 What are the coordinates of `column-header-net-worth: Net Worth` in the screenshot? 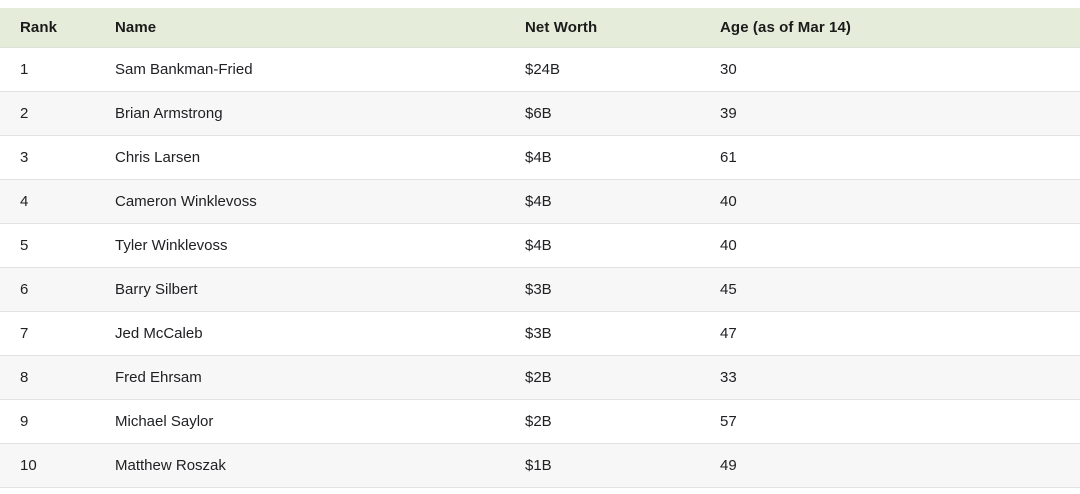 It's located at (602, 28).